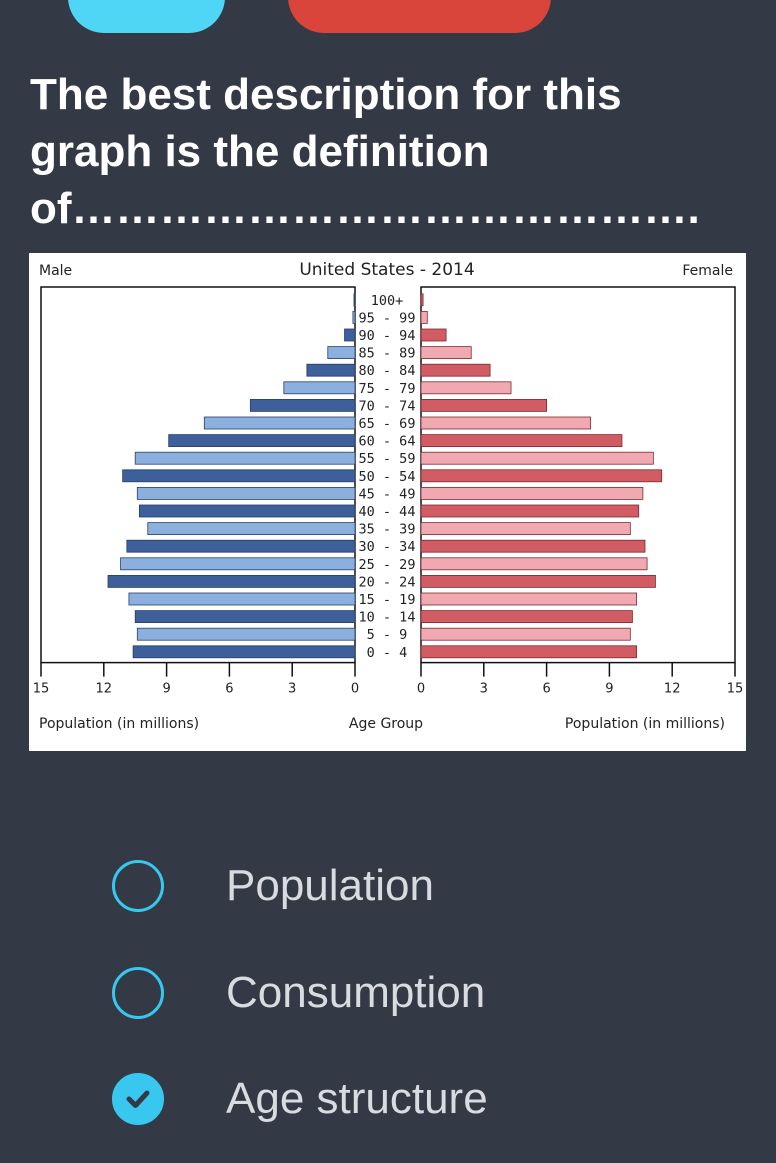  I want to click on option-label: Age structure, so click(357, 1098).